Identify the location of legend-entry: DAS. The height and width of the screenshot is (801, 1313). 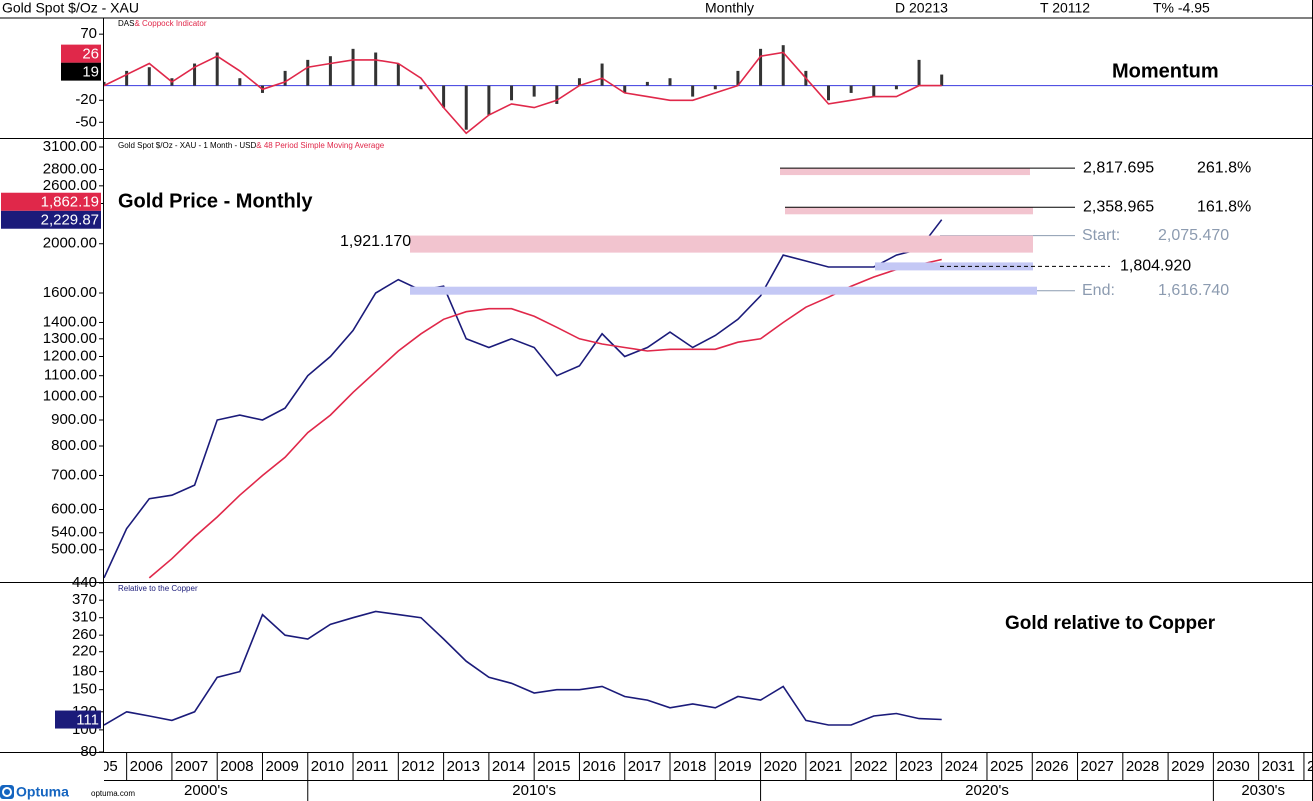
(126, 23).